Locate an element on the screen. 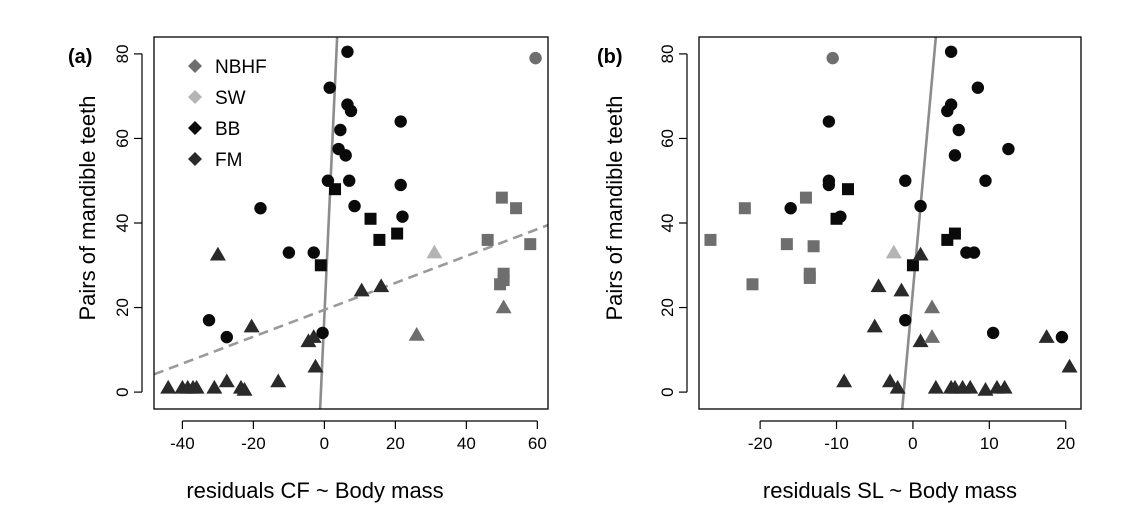 The height and width of the screenshot is (526, 1128). legend-entry-nbhf: NBHF is located at coordinates (227, 67).